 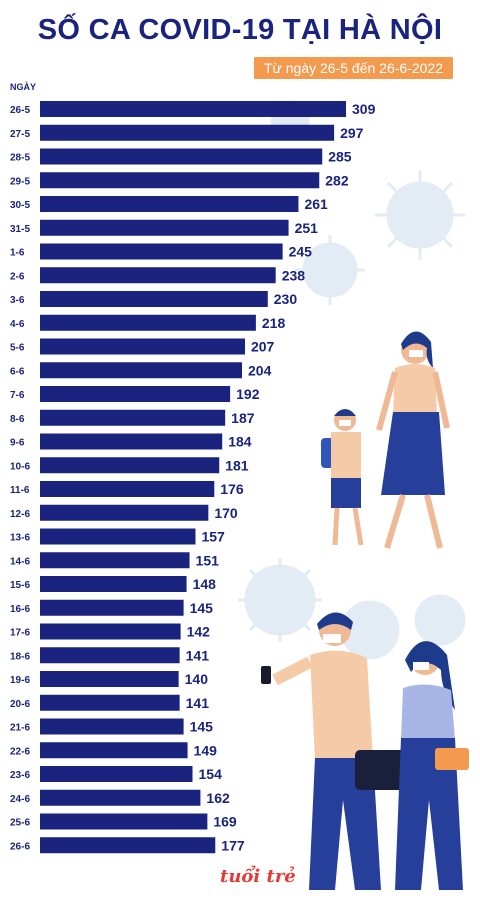 What do you see at coordinates (20, 823) in the screenshot?
I see `category-label: 25-6` at bounding box center [20, 823].